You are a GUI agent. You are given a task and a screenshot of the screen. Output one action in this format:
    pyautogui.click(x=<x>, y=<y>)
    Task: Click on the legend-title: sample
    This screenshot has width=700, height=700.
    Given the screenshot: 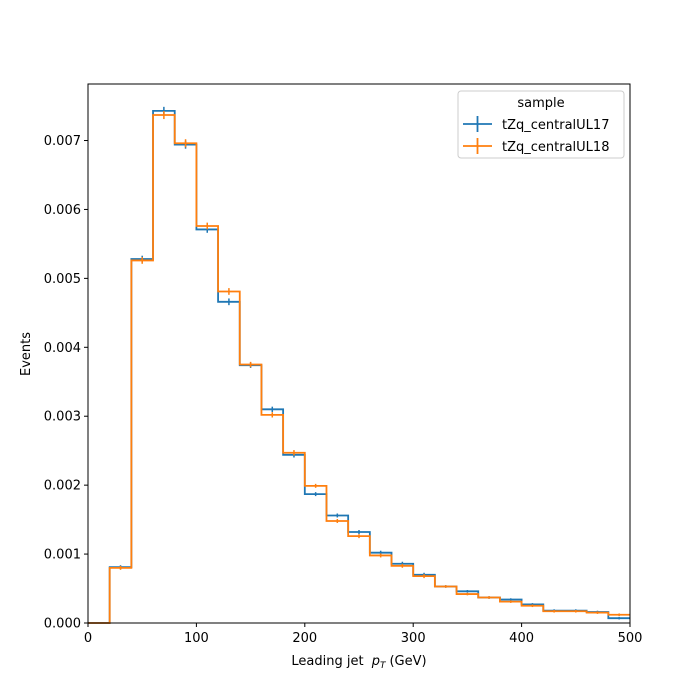 What is the action you would take?
    pyautogui.click(x=540, y=103)
    